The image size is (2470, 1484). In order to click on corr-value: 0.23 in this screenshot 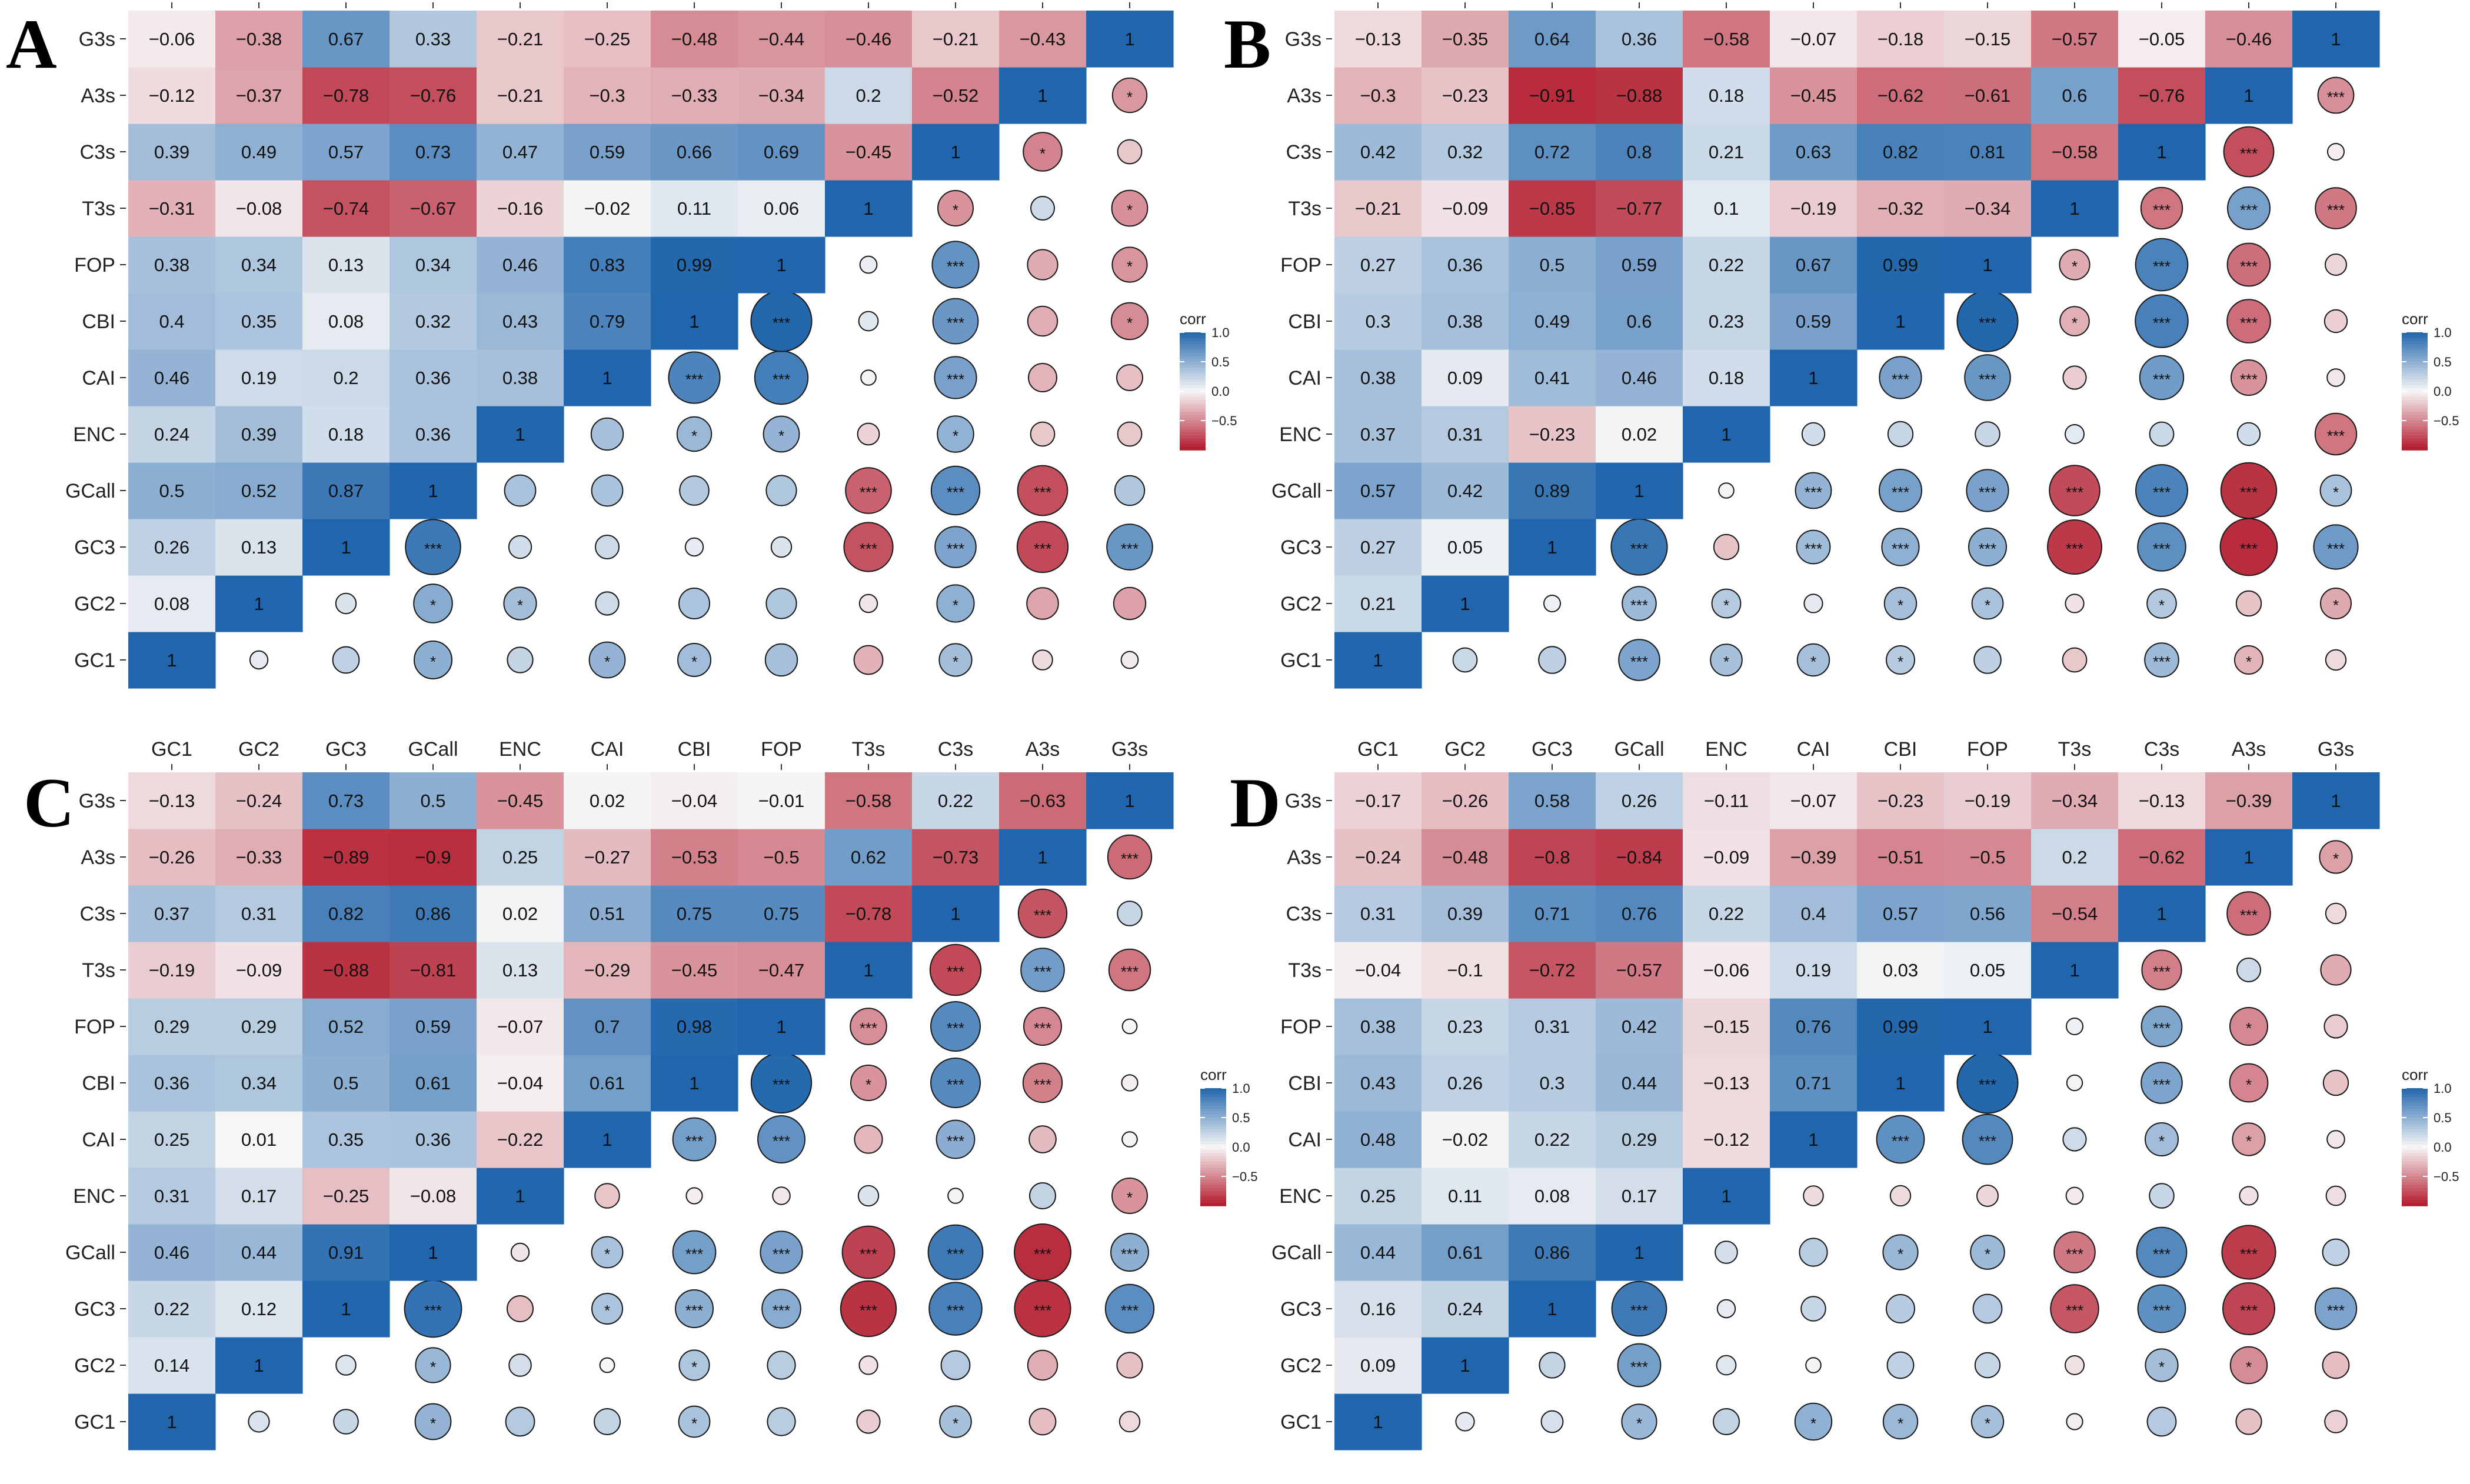, I will do `click(1727, 321)`.